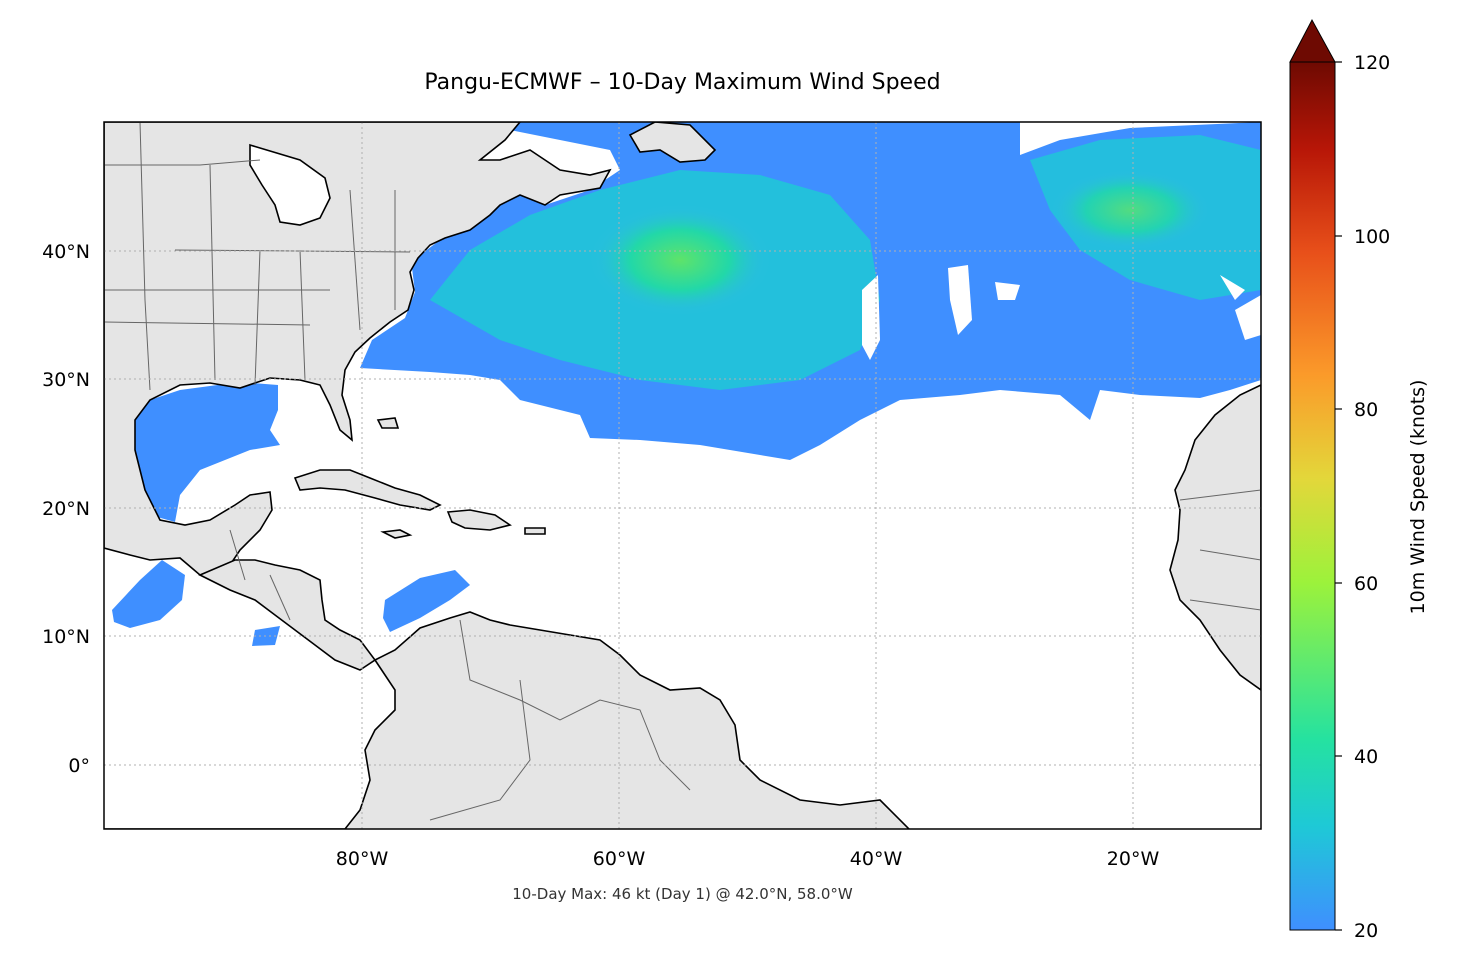  What do you see at coordinates (1366, 410) in the screenshot?
I see `colorbar-tick-label: 80` at bounding box center [1366, 410].